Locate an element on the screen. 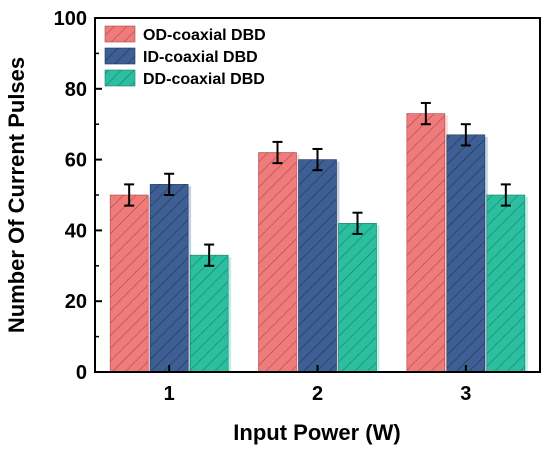  x-tick-label: 2 is located at coordinates (317, 394).